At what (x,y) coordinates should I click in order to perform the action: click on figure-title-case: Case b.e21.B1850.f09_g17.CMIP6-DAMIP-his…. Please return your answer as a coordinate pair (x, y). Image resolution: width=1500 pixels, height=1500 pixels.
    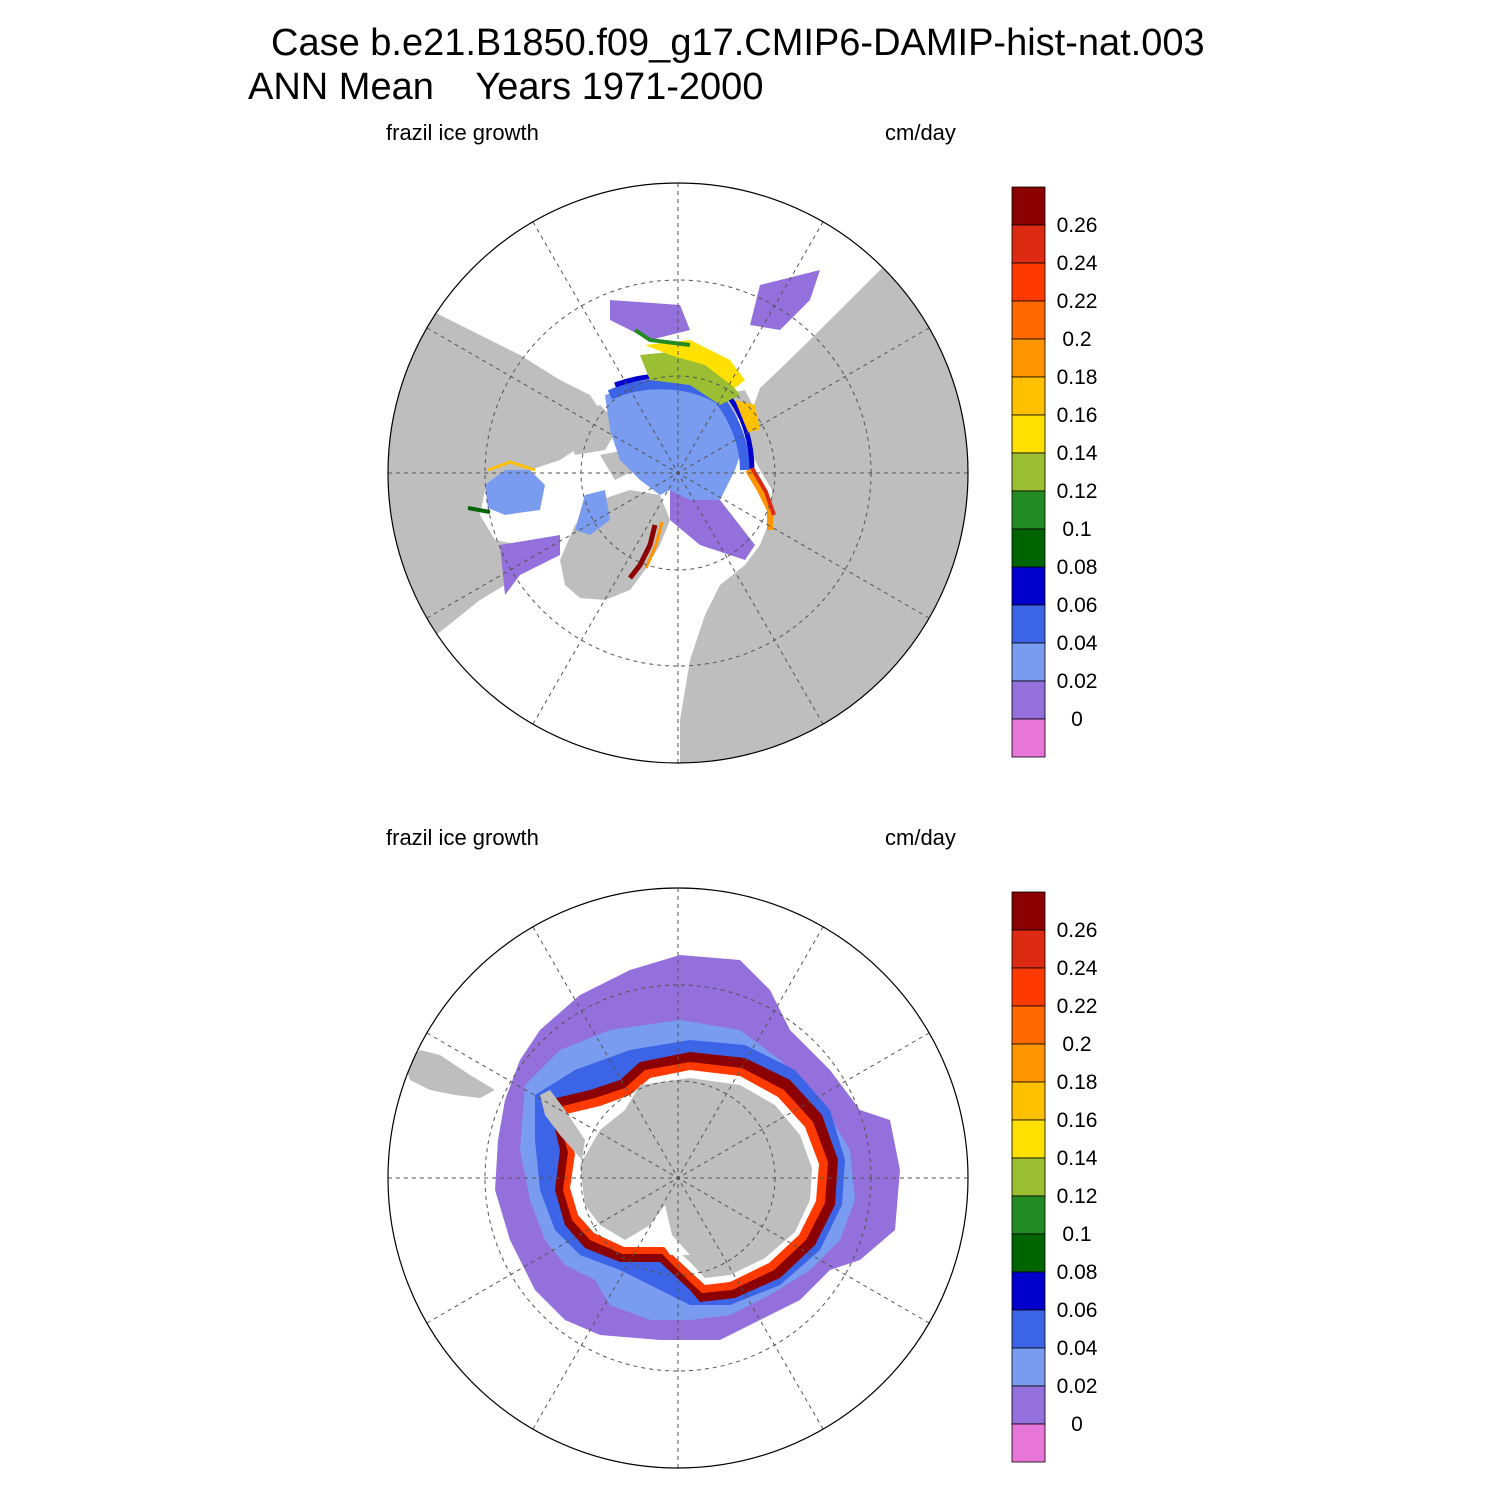
    Looking at the image, I should click on (738, 43).